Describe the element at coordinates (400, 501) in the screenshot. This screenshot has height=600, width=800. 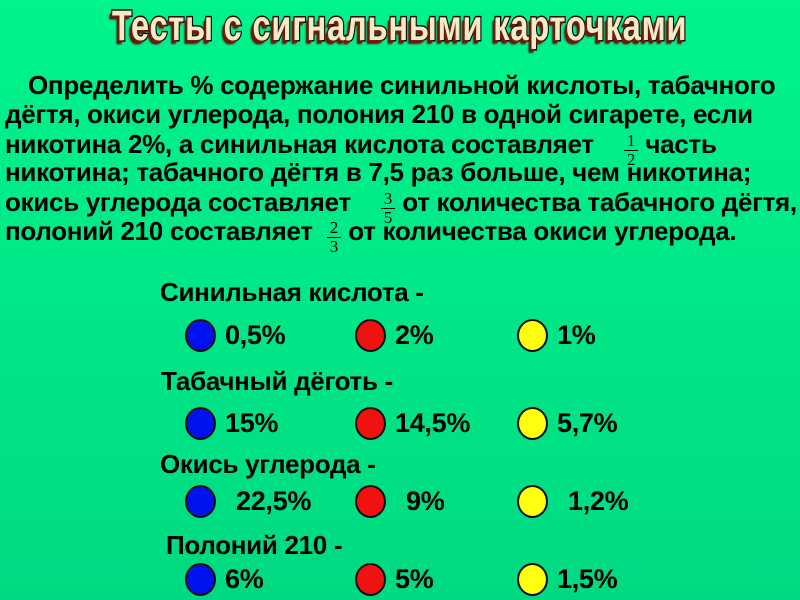
I see `signal-option: 9%` at that location.